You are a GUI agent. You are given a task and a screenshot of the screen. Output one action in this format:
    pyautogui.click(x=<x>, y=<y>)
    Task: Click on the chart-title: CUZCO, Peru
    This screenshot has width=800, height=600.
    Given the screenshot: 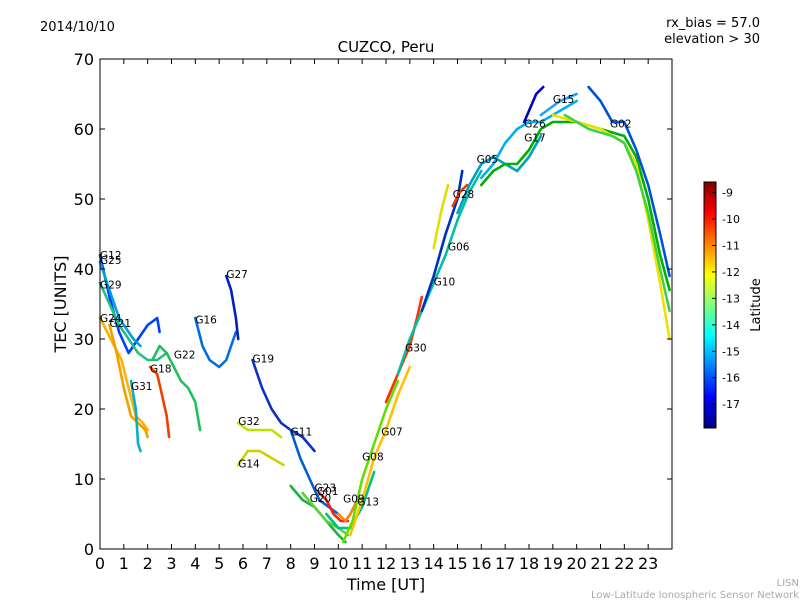 What is the action you would take?
    pyautogui.click(x=386, y=47)
    